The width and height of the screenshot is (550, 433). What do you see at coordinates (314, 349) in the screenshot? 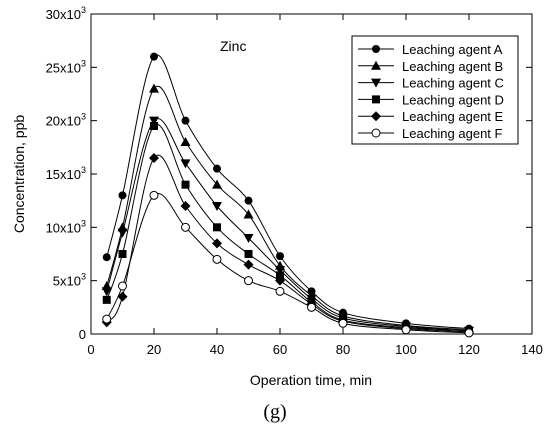
I see `x-tick-labels: 0 20 40 60 80 100 120 140` at bounding box center [314, 349].